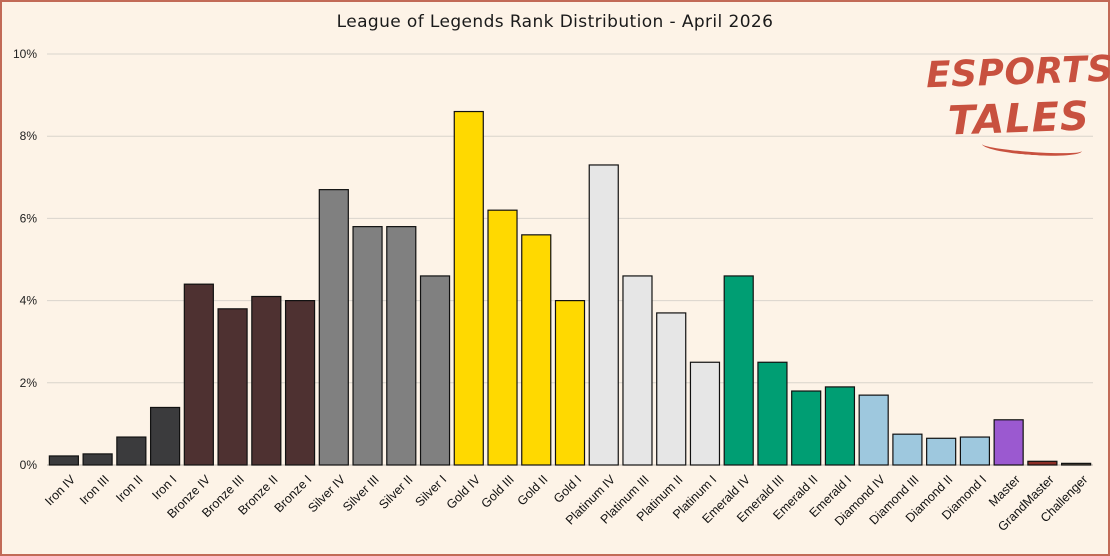 Image resolution: width=1110 pixels, height=556 pixels. I want to click on x-tick-label: Silver III, so click(361, 493).